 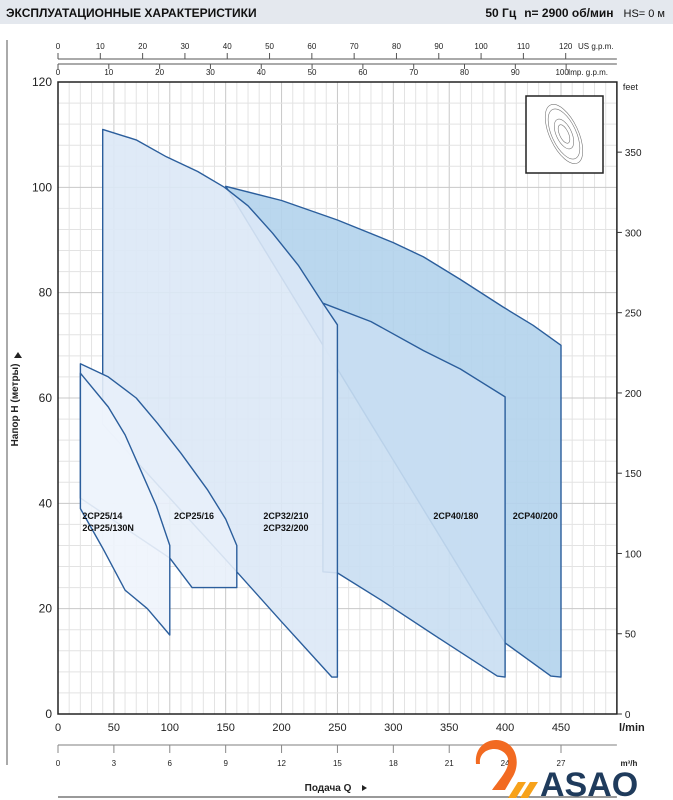 I want to click on region-label: 2CP32/210, so click(x=285, y=516).